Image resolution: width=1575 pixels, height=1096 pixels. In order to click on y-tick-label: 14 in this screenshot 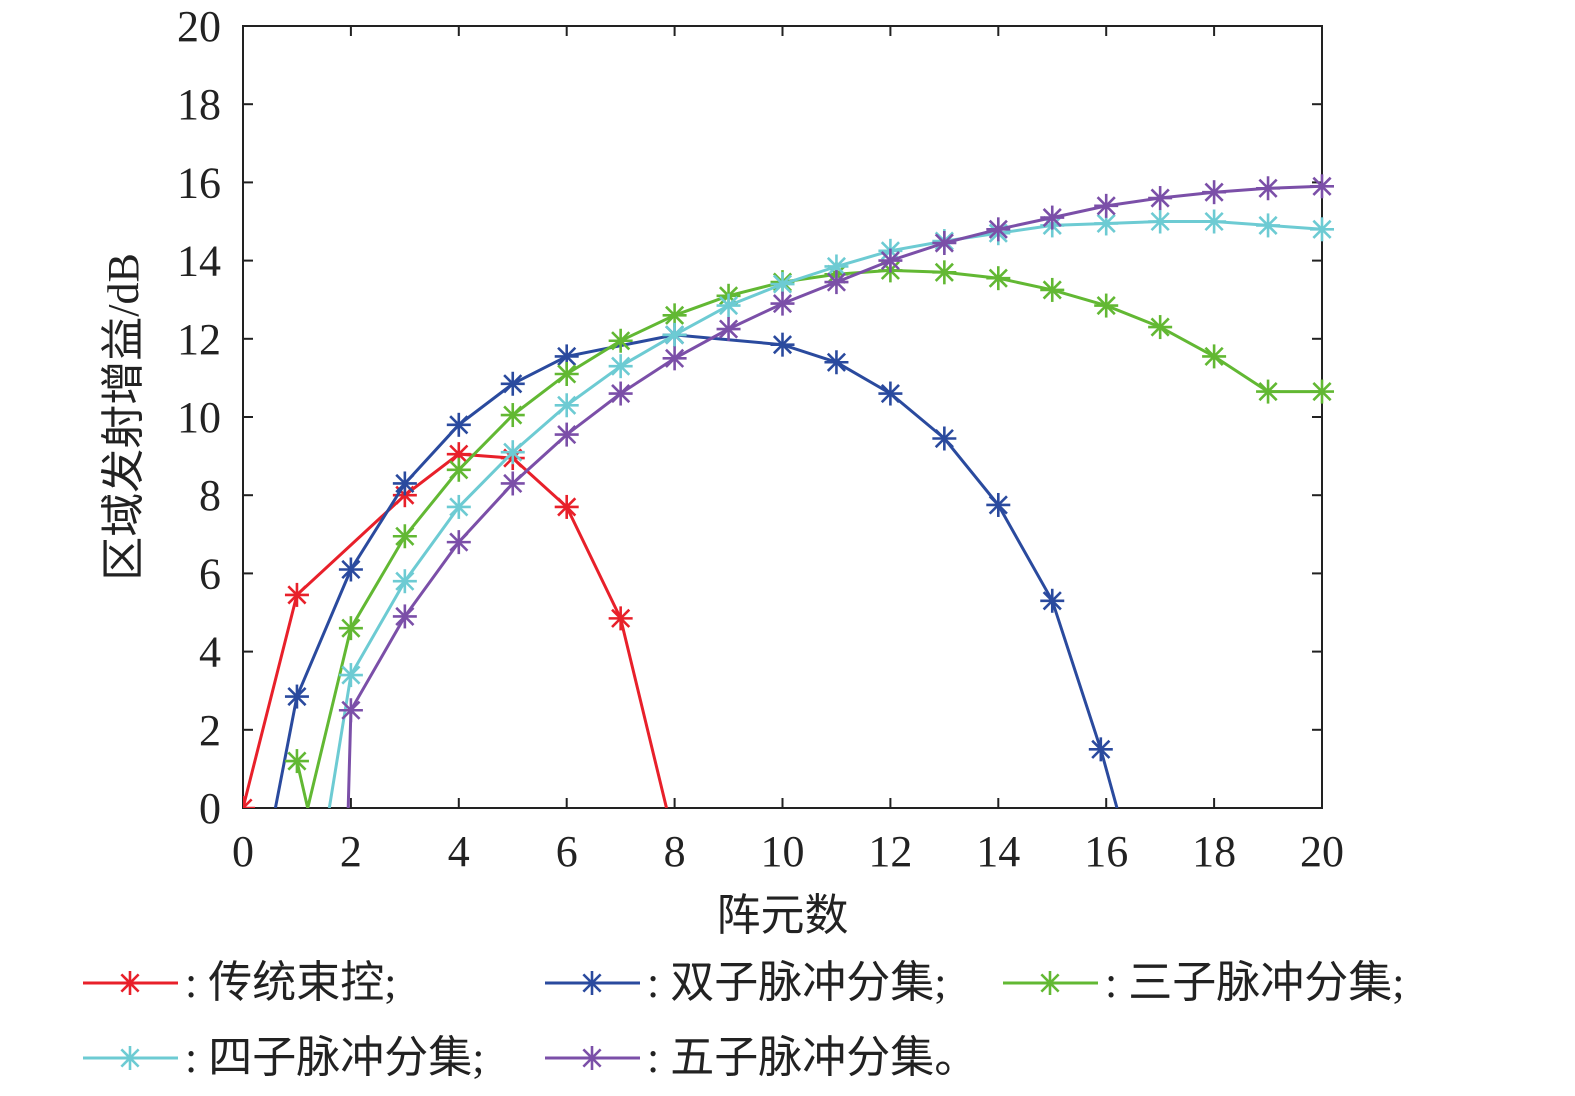, I will do `click(199, 261)`.